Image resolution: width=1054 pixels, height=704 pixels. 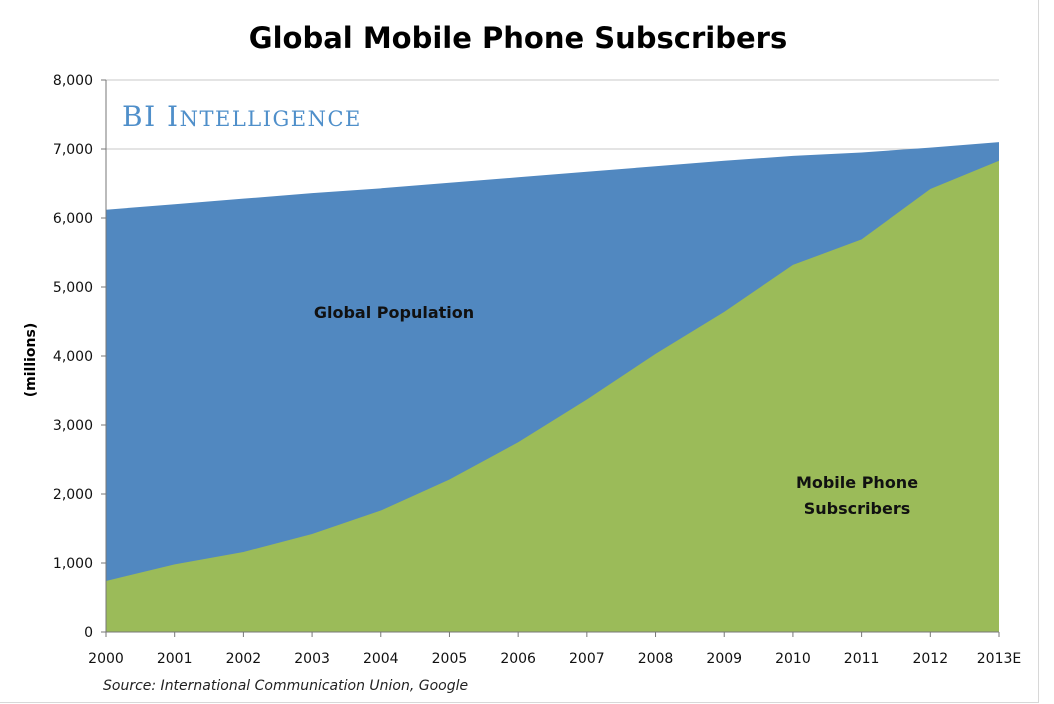 I want to click on brand-logo-text: BI INTELLIGENCE, so click(x=242, y=116).